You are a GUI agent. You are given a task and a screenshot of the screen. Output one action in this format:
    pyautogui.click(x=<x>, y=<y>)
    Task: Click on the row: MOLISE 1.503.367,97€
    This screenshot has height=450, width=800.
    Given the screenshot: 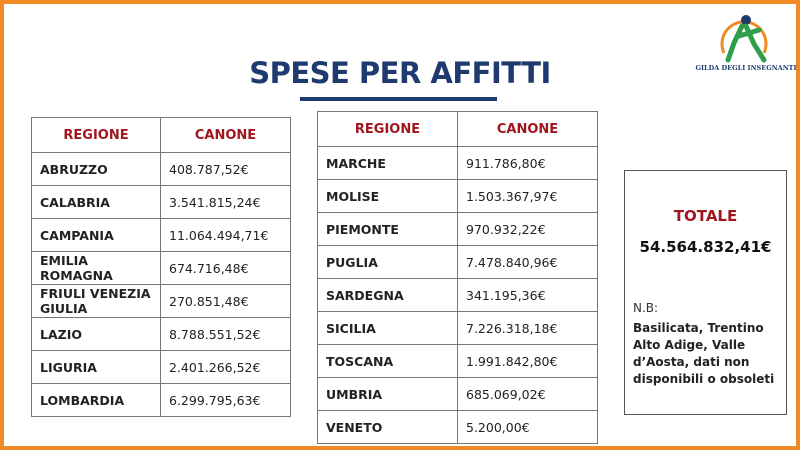 What is the action you would take?
    pyautogui.click(x=457, y=196)
    